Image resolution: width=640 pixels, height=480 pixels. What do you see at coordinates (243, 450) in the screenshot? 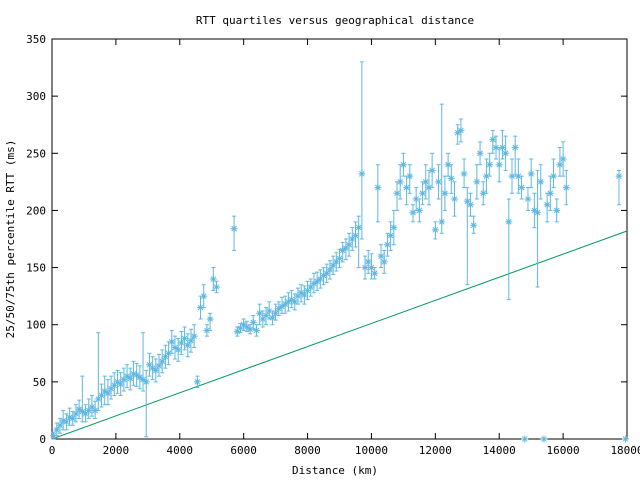
I see `x-tick-label: 6000` at bounding box center [243, 450].